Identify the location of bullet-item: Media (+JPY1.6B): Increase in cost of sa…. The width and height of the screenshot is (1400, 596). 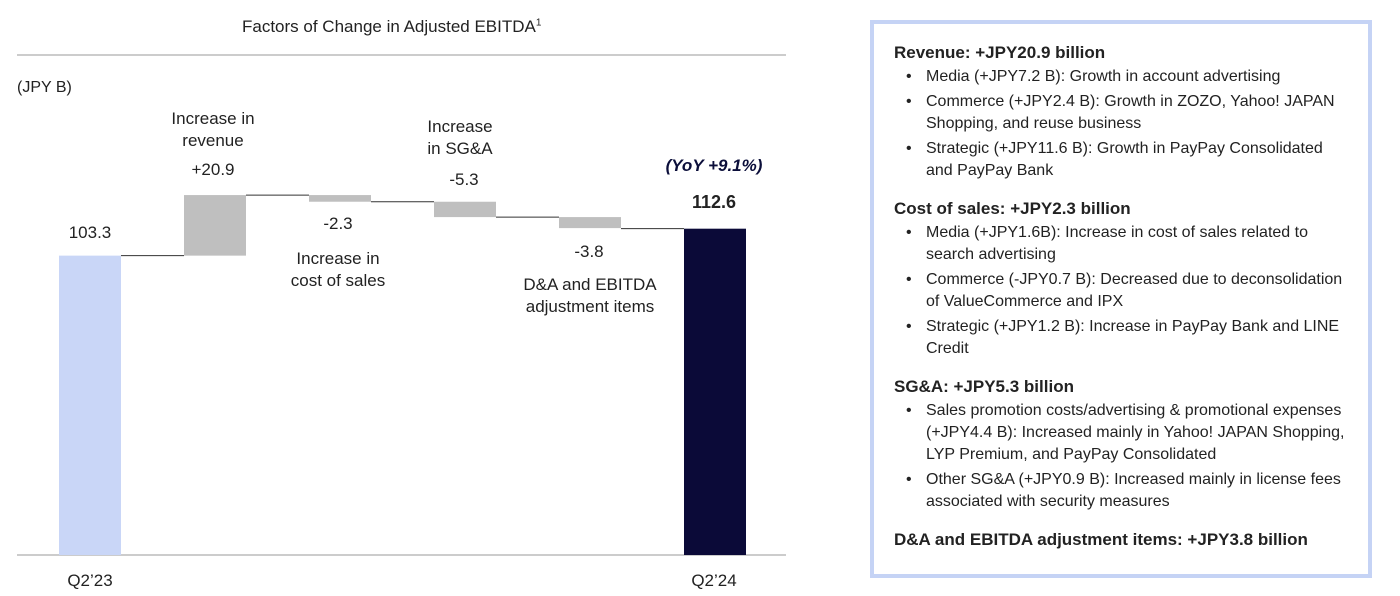
(1127, 244).